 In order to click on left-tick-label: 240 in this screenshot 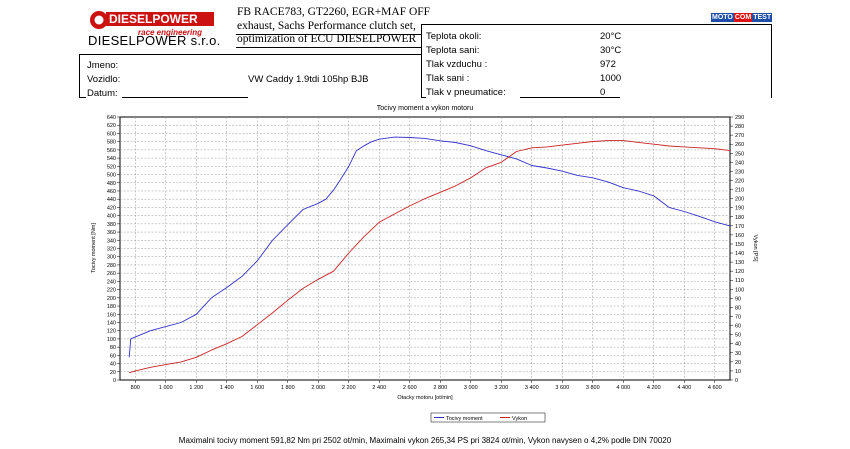, I will do `click(111, 282)`.